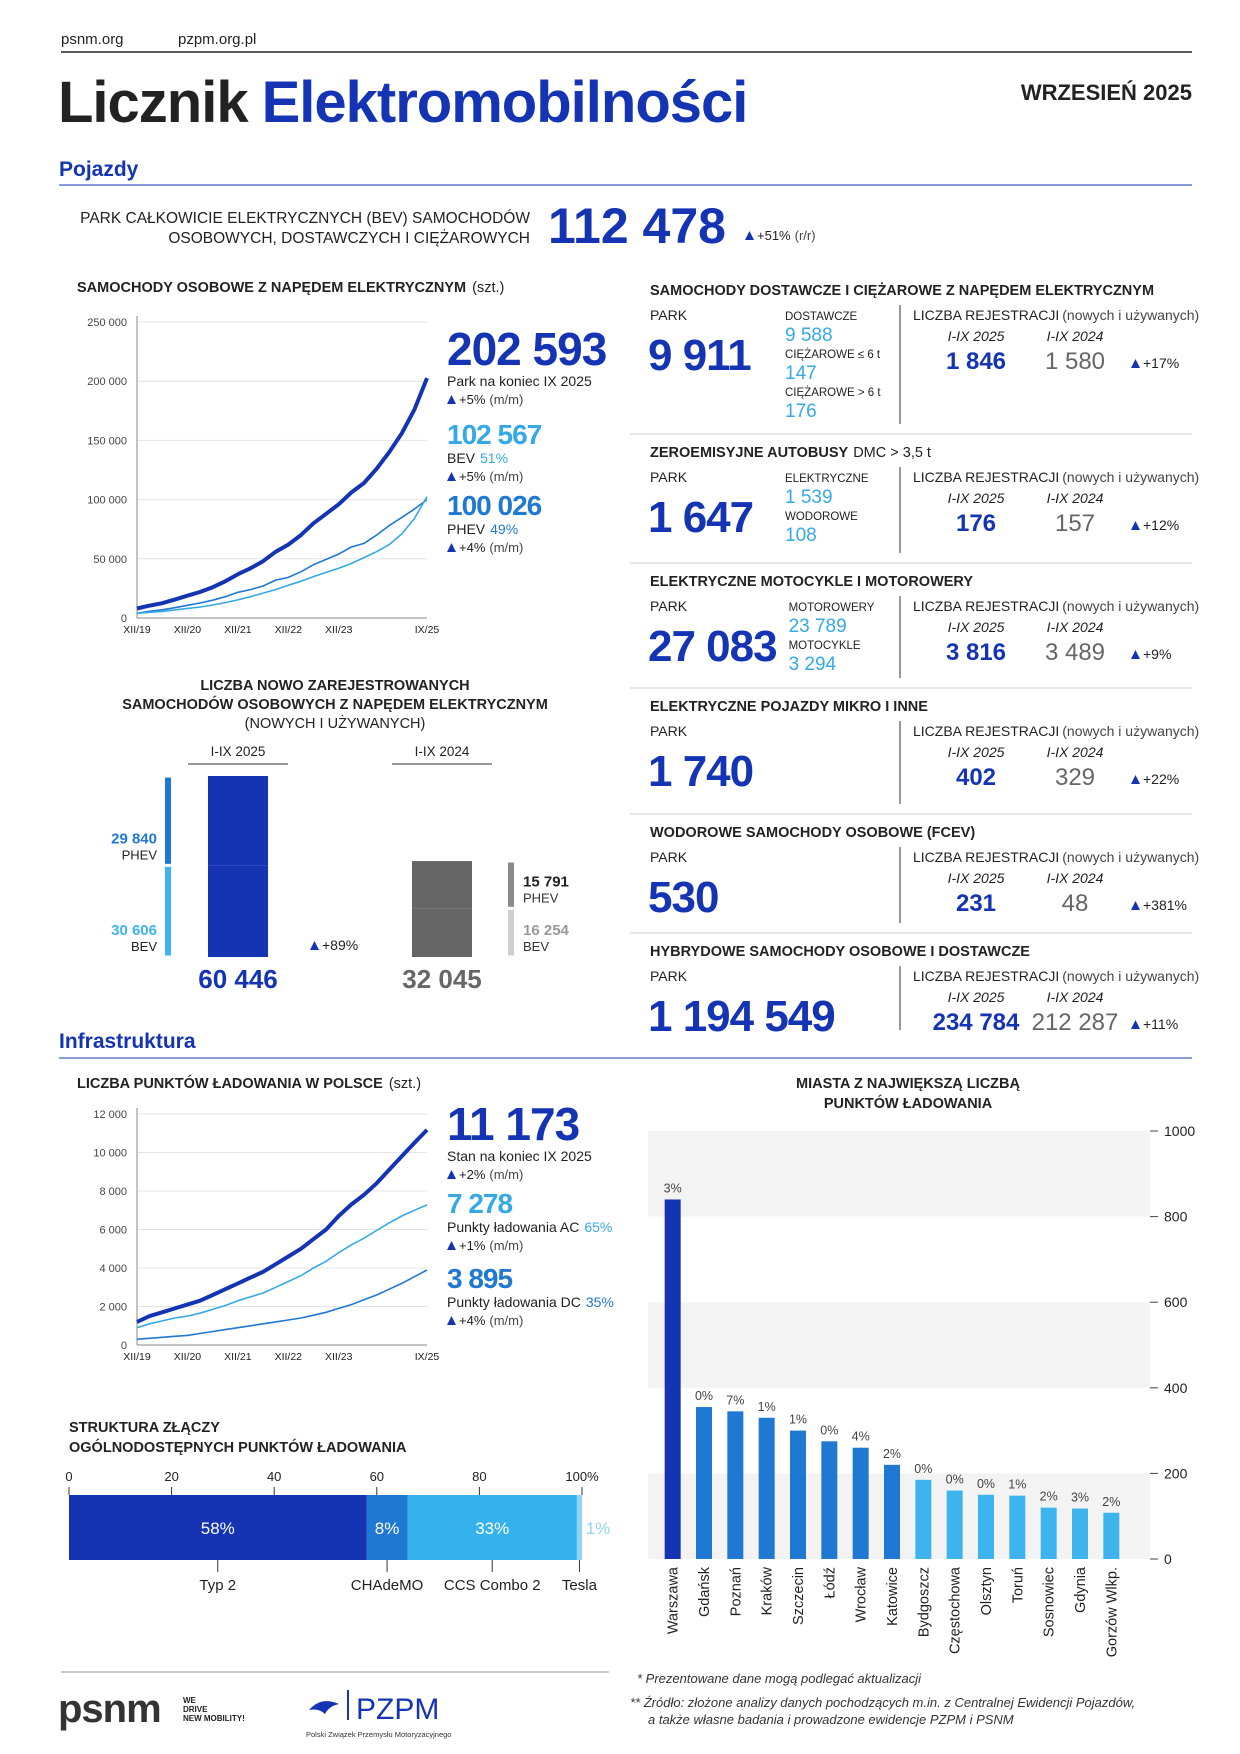 The image size is (1240, 1754). Describe the element at coordinates (494, 434) in the screenshot. I see `callout-value: 102 567` at that location.